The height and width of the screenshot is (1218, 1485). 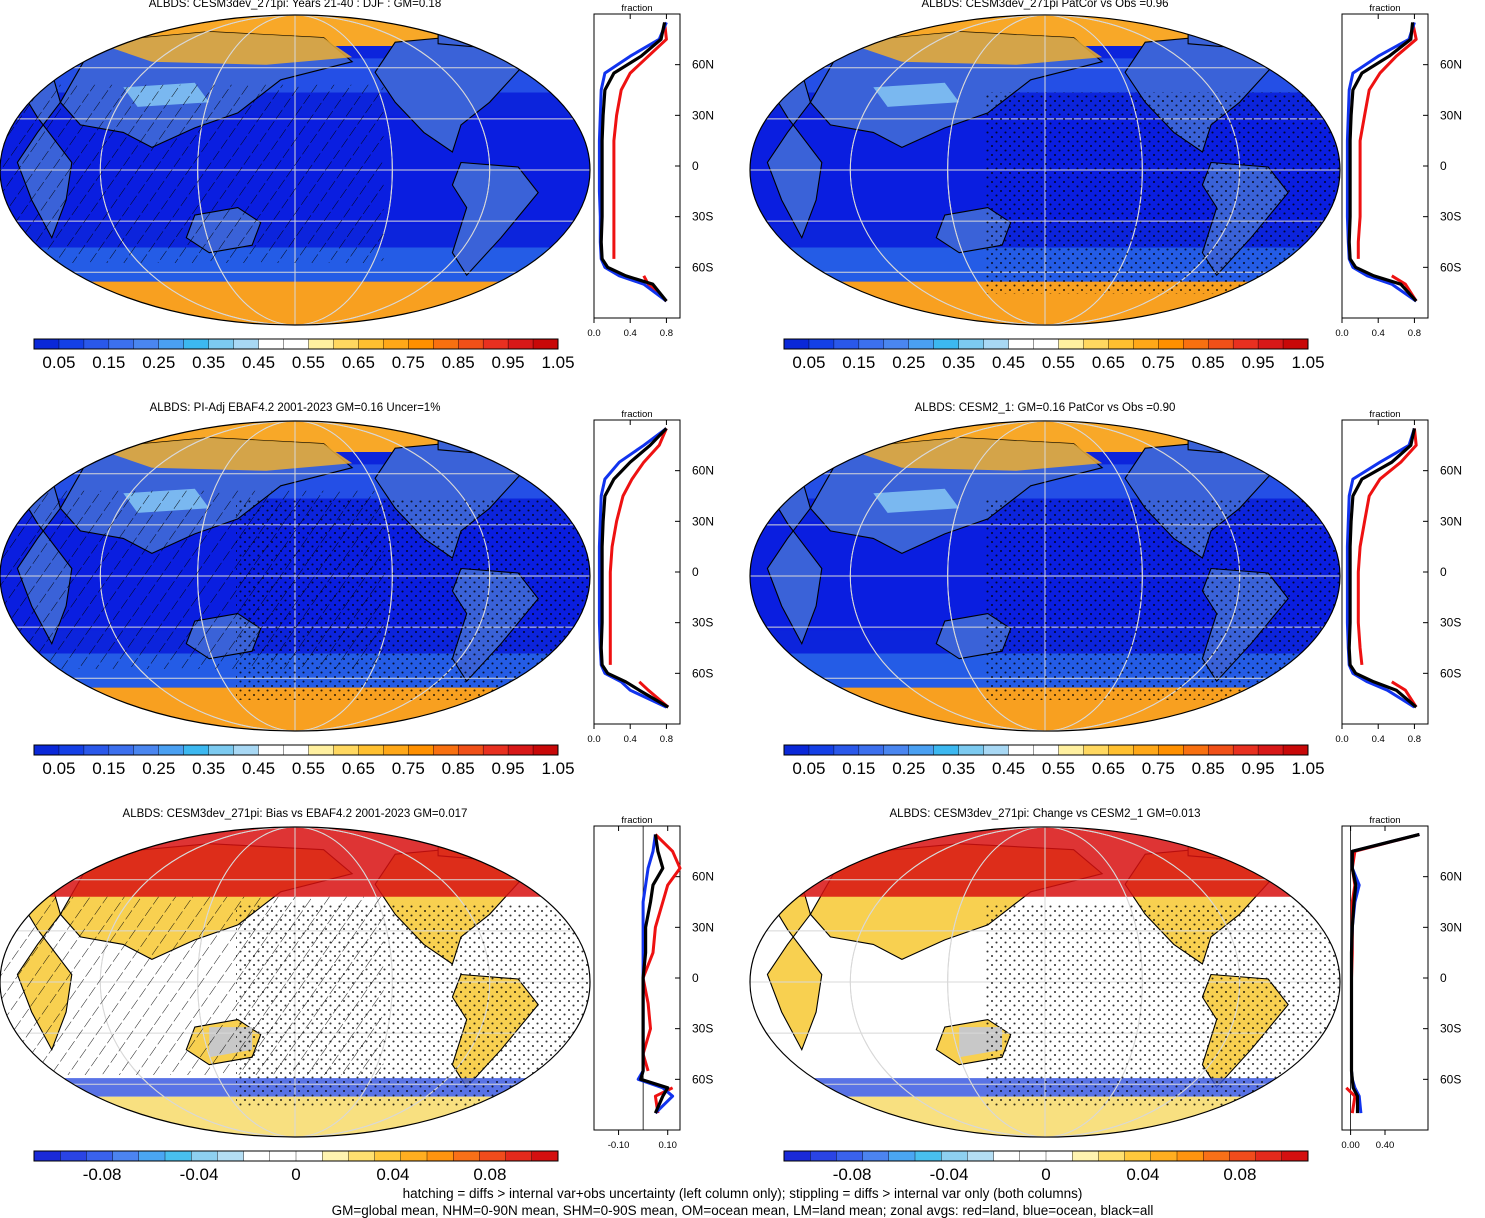 I want to click on colorbar-tick-label: -0.08, so click(x=102, y=1174).